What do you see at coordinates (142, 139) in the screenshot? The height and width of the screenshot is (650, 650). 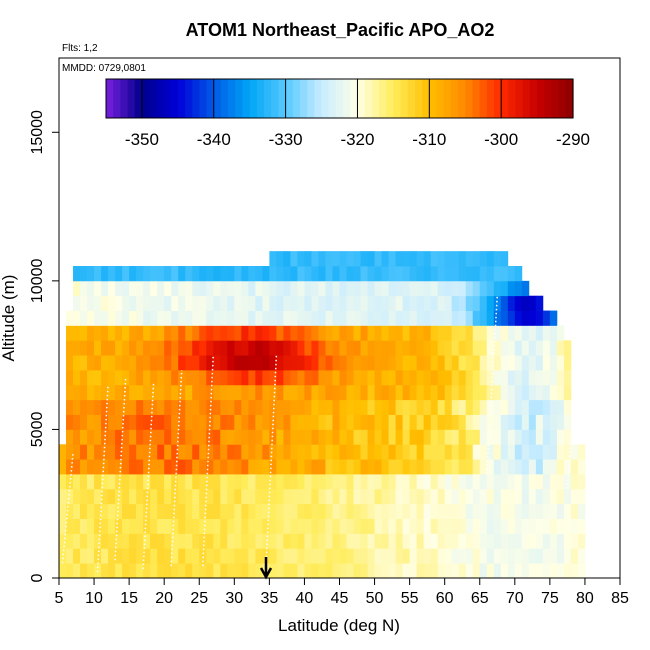 I see `colorbar-tick-label: -350` at bounding box center [142, 139].